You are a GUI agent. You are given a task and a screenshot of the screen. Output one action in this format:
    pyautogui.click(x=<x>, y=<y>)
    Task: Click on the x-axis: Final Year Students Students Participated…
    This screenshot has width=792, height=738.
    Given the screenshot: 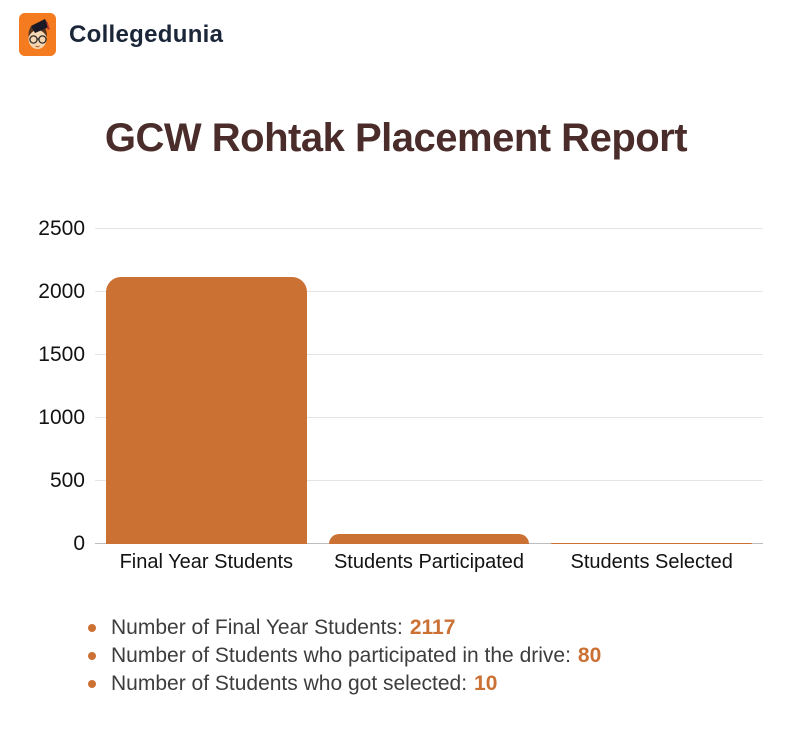 What is the action you would take?
    pyautogui.click(x=429, y=562)
    